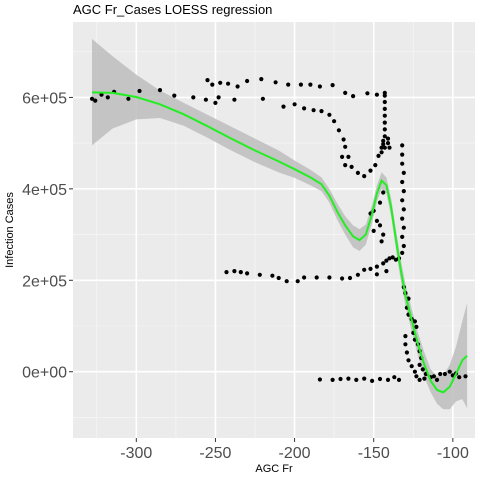 Image resolution: width=480 pixels, height=480 pixels. I want to click on y-axis-ticks: 0e+00 2e+05 4e+05 6e+05, so click(47, 236).